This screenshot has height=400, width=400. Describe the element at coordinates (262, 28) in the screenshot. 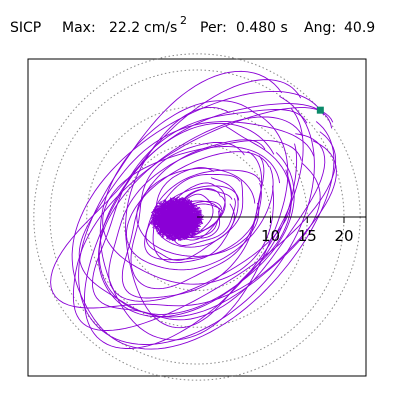

I see `period-value: 0.480 s` at that location.